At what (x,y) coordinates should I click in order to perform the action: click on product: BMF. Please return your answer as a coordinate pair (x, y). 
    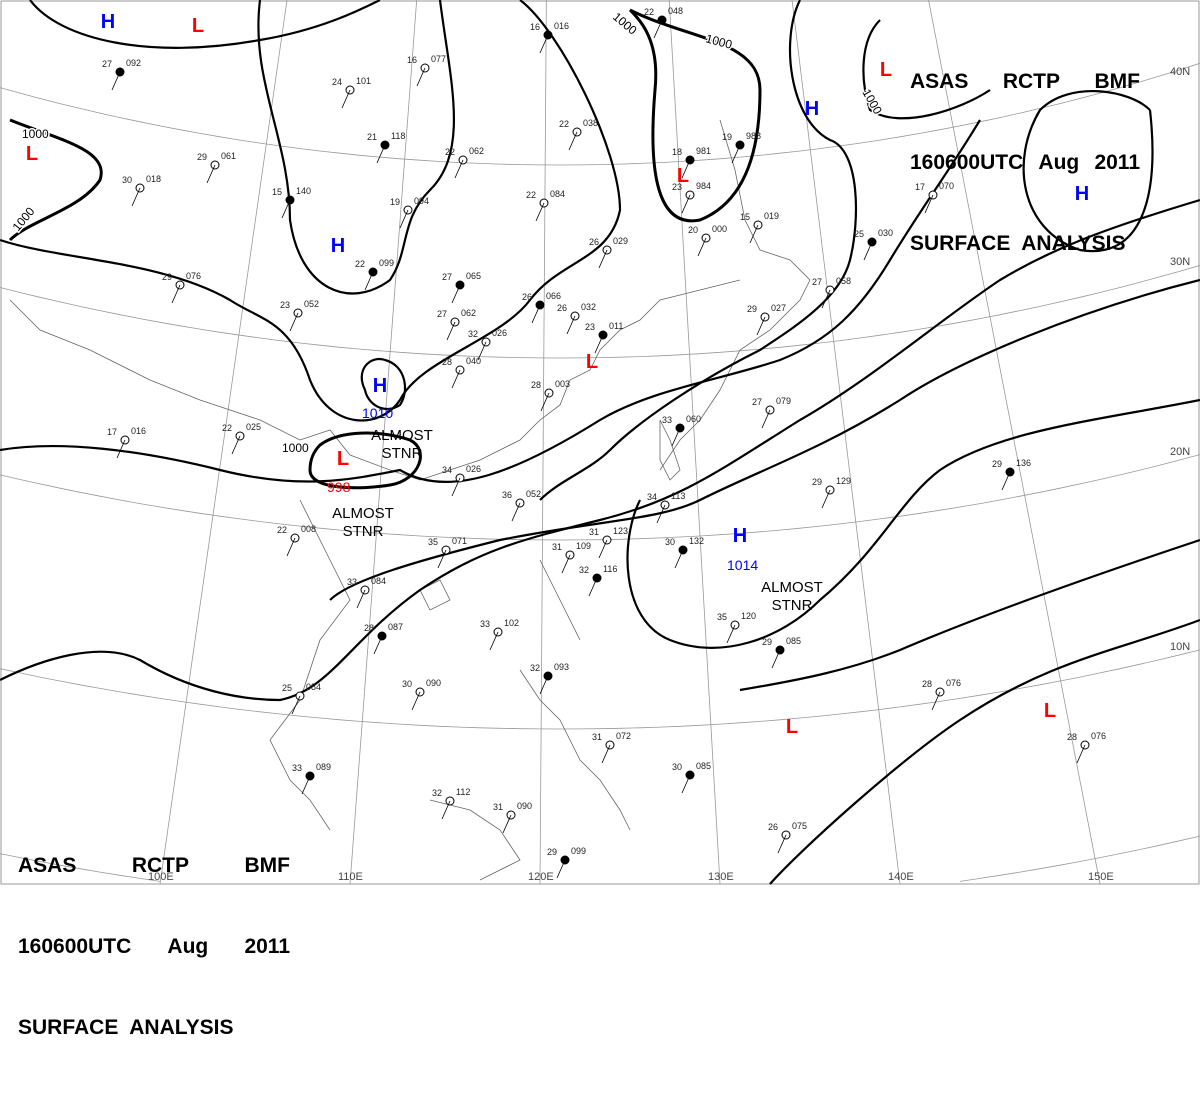
    Looking at the image, I should click on (267, 865).